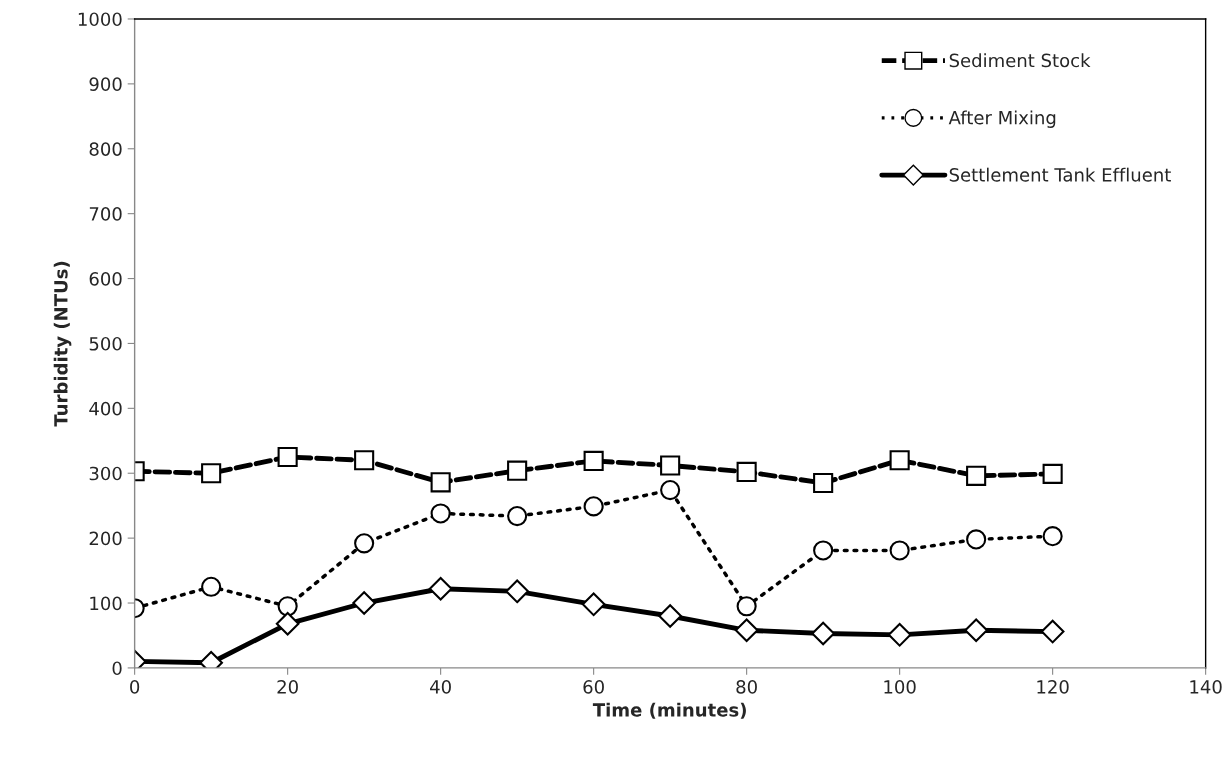 Image resolution: width=1224 pixels, height=759 pixels. What do you see at coordinates (117, 668) in the screenshot?
I see `y-tick-label: 0` at bounding box center [117, 668].